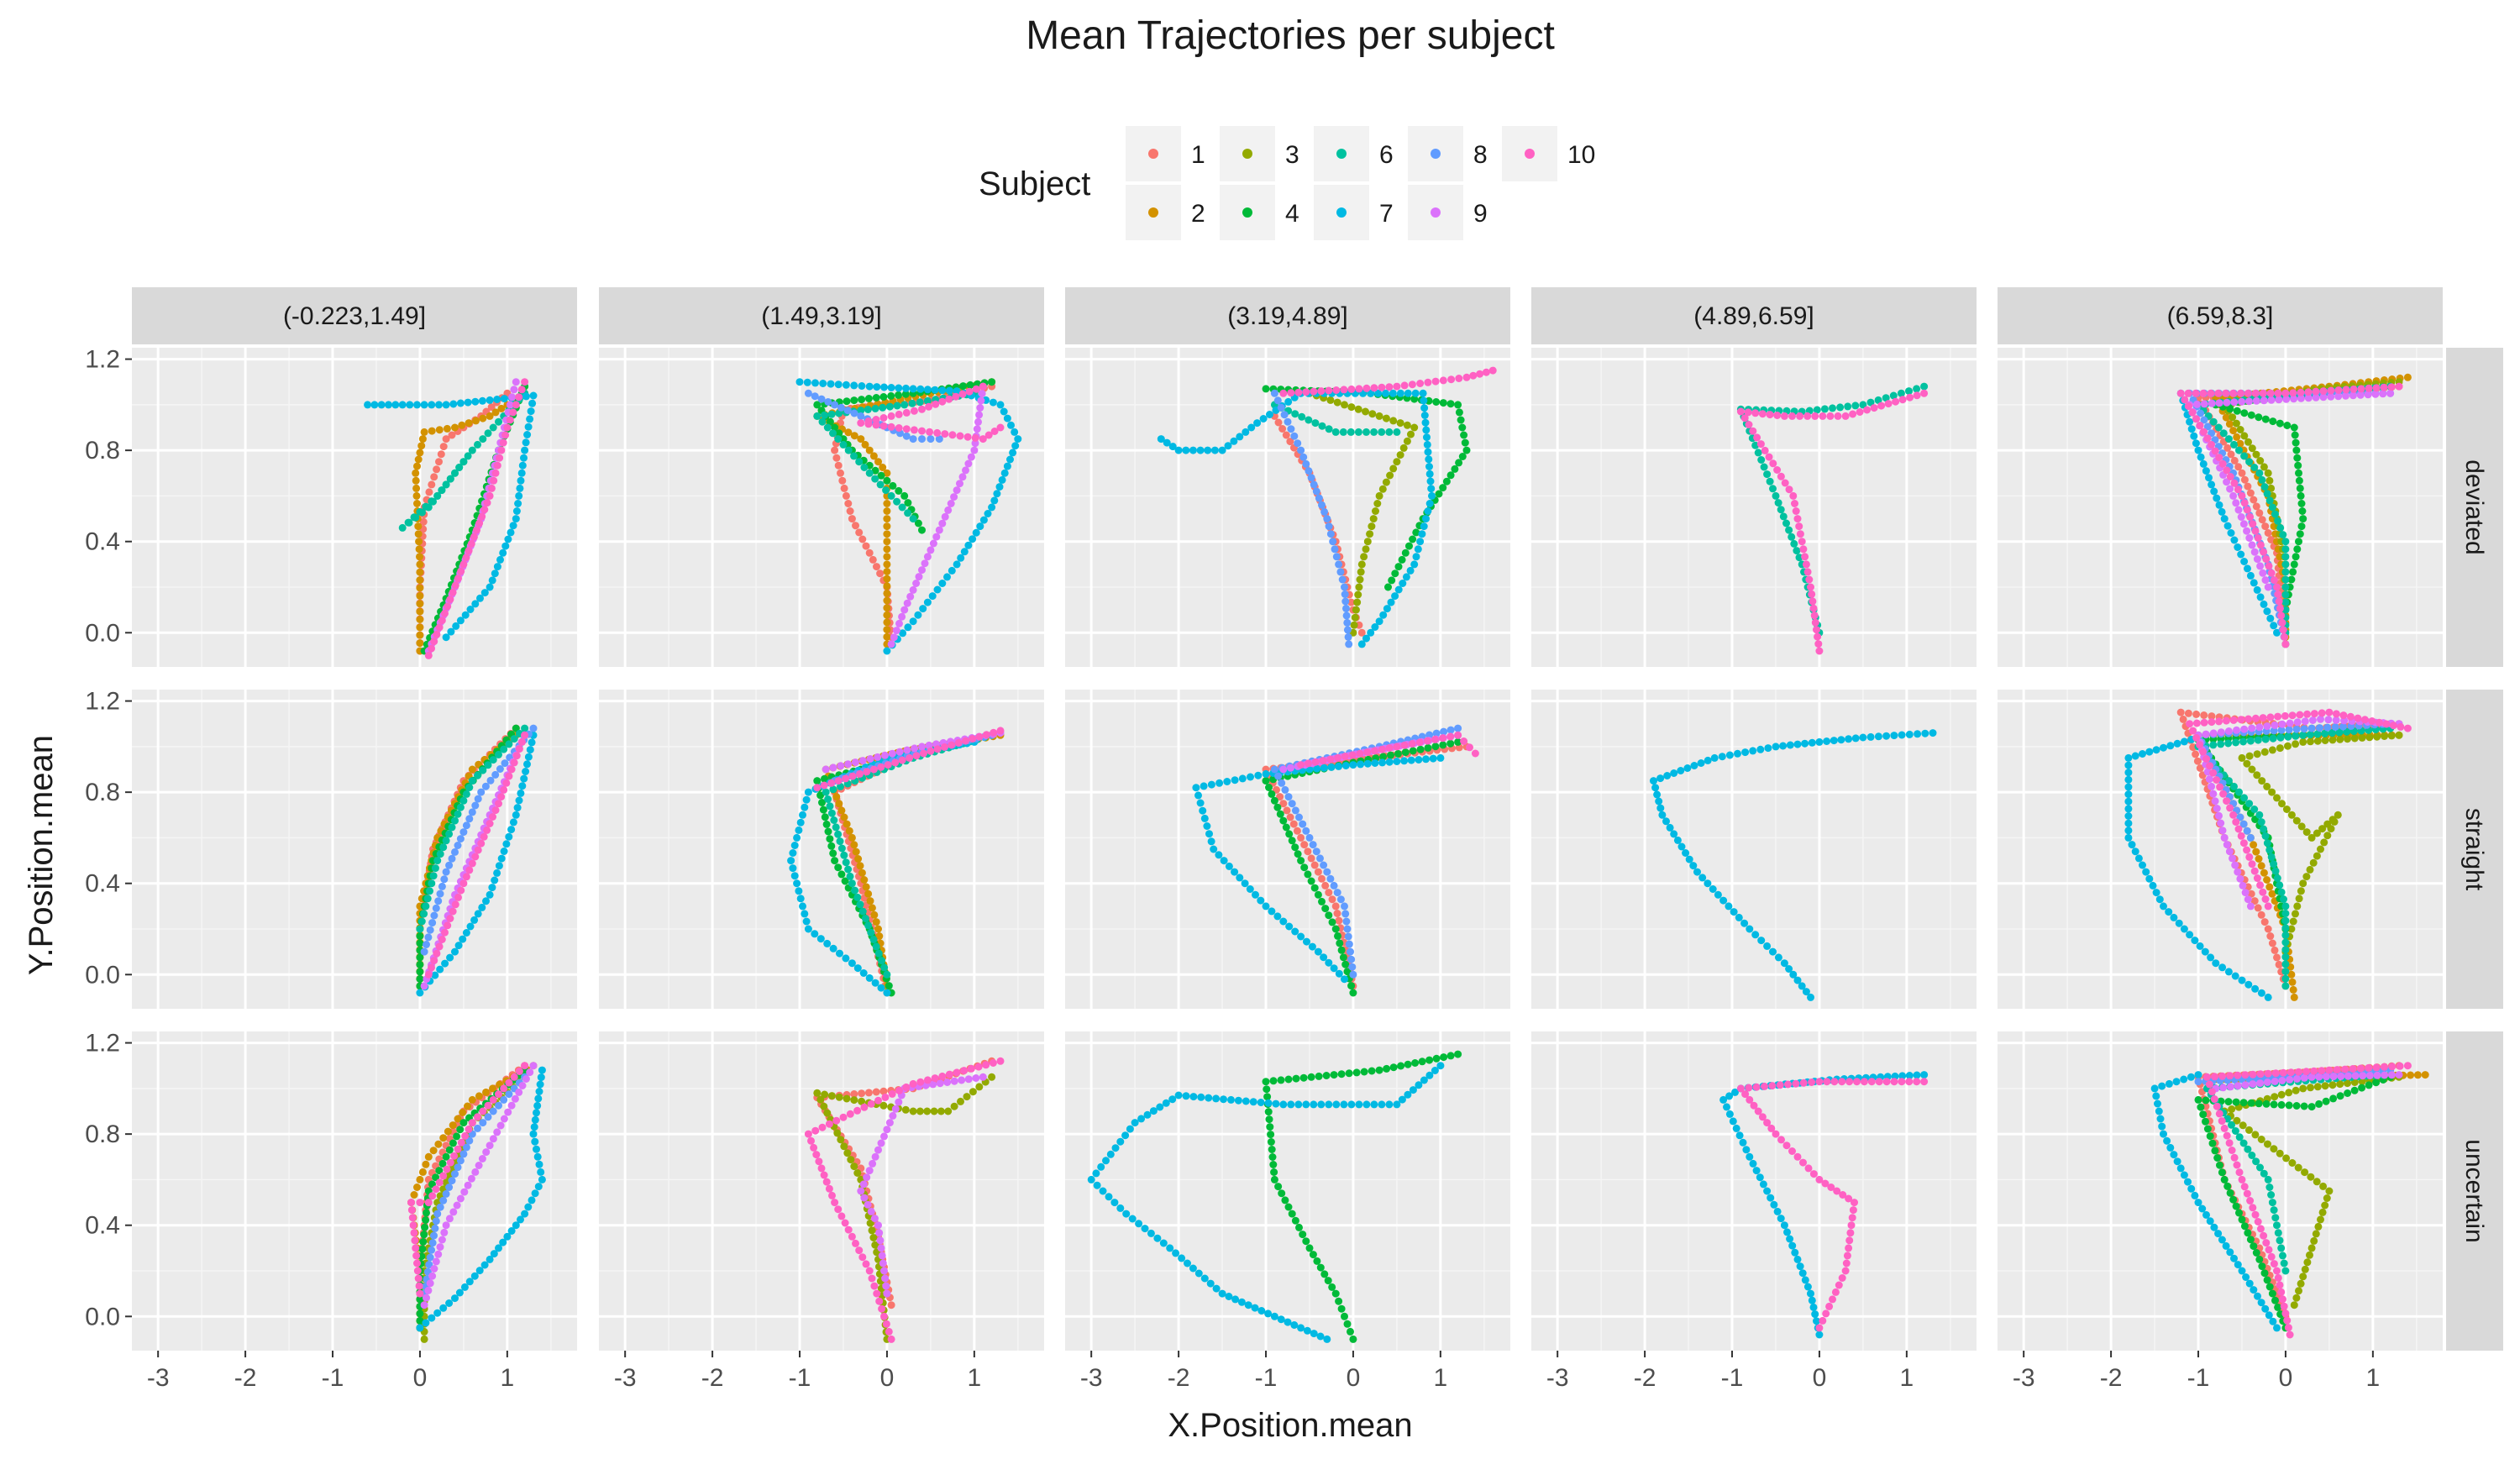  What do you see at coordinates (1436, 212) in the screenshot?
I see `legend-key-dot` at bounding box center [1436, 212].